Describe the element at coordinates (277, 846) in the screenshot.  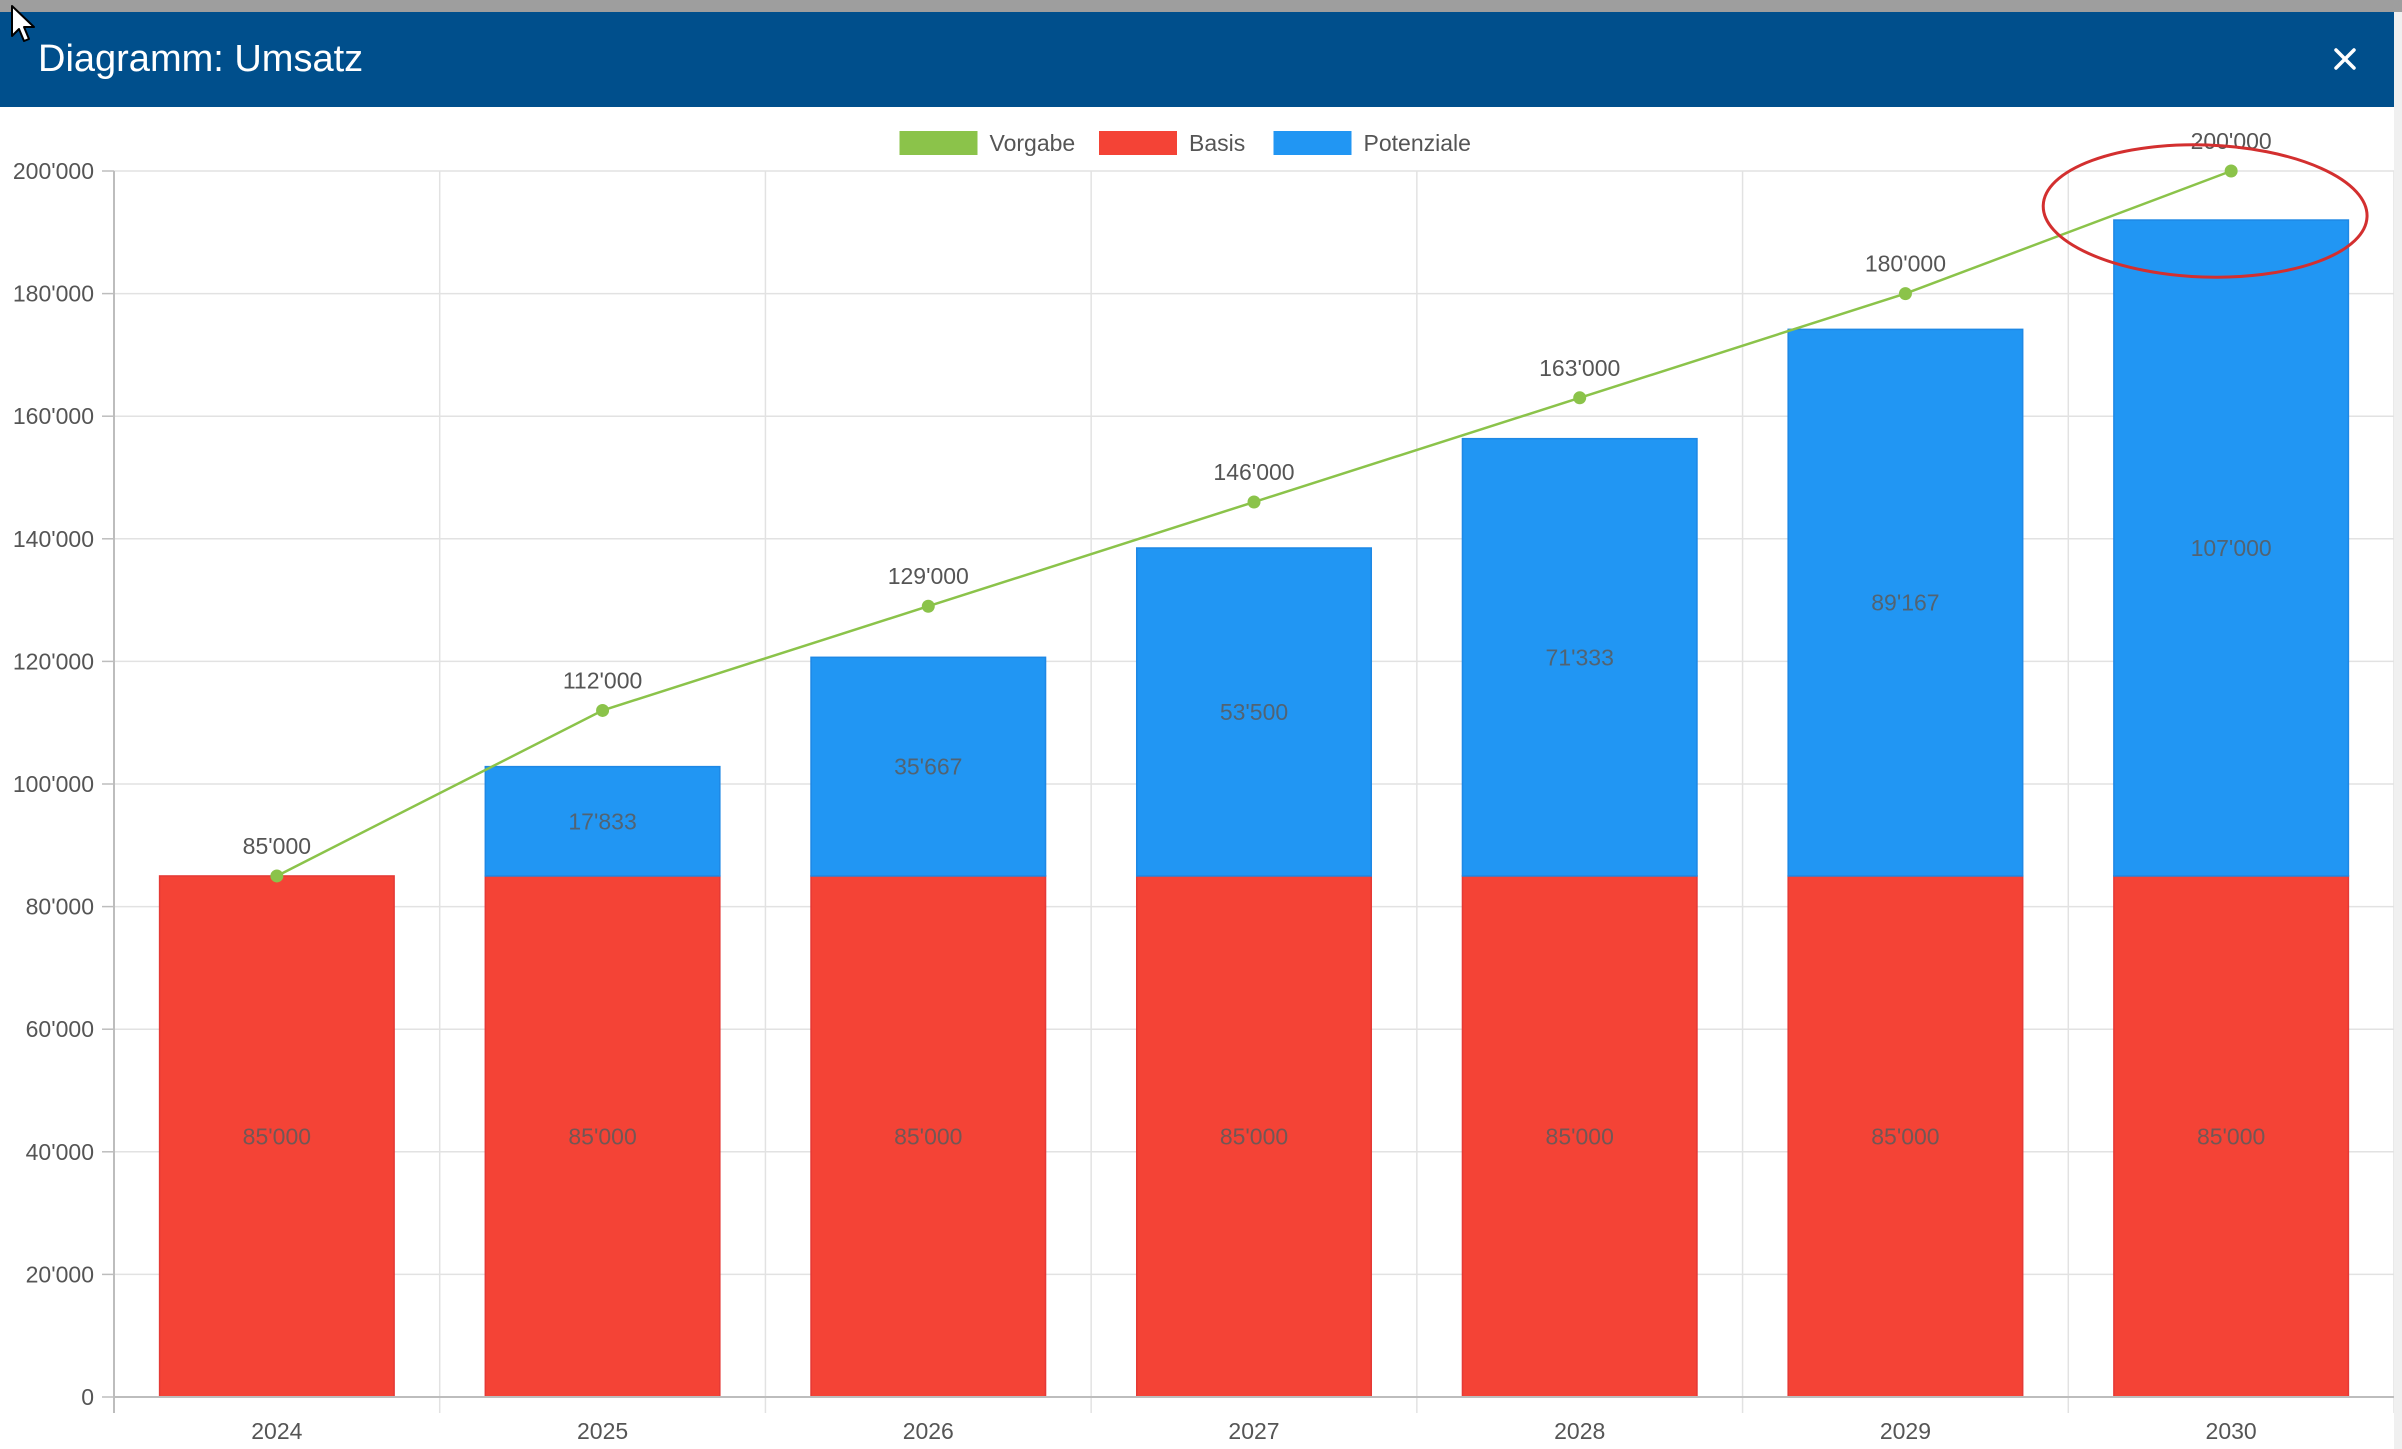
I see `vorgabe-value-label: 85'000` at that location.